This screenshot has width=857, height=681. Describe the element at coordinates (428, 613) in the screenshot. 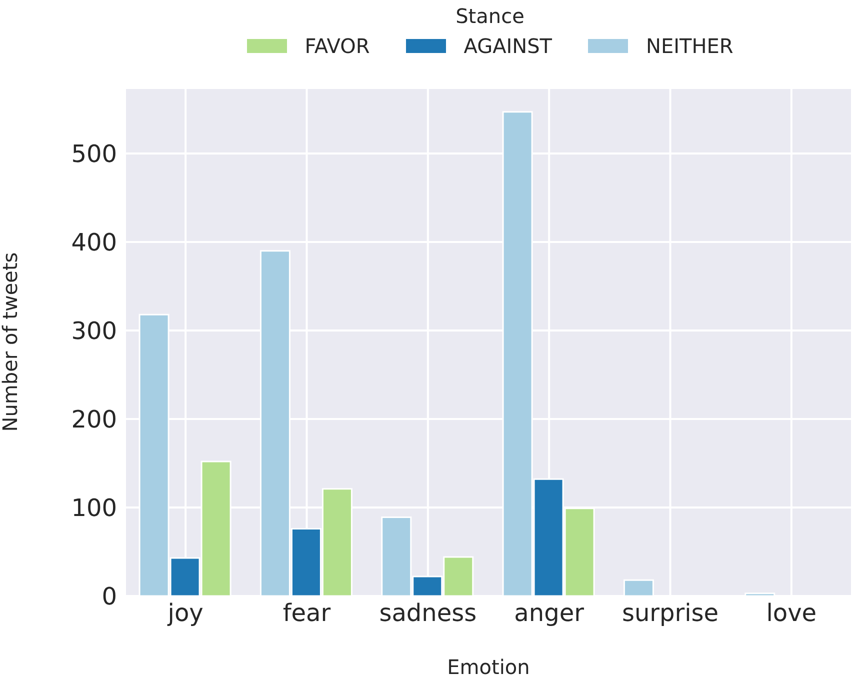

I see `x-tick-label: sadness` at that location.